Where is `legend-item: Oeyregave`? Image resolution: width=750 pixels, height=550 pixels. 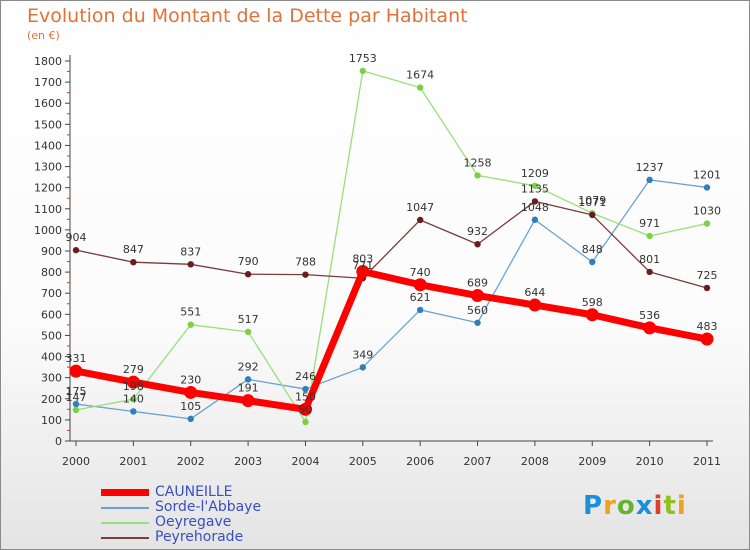
legend-item: Oeyregave is located at coordinates (181, 522).